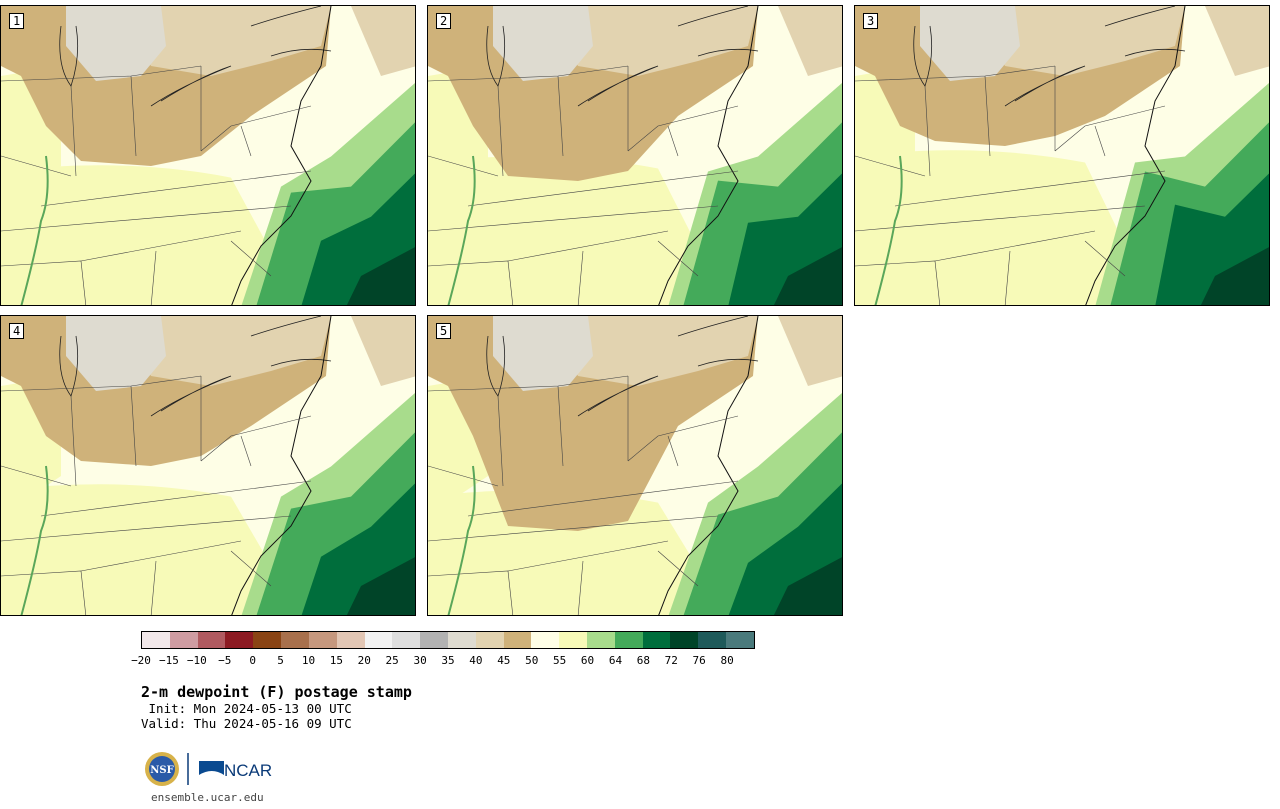  Describe the element at coordinates (308, 660) in the screenshot. I see `colorbar-tick-label: 10` at that location.